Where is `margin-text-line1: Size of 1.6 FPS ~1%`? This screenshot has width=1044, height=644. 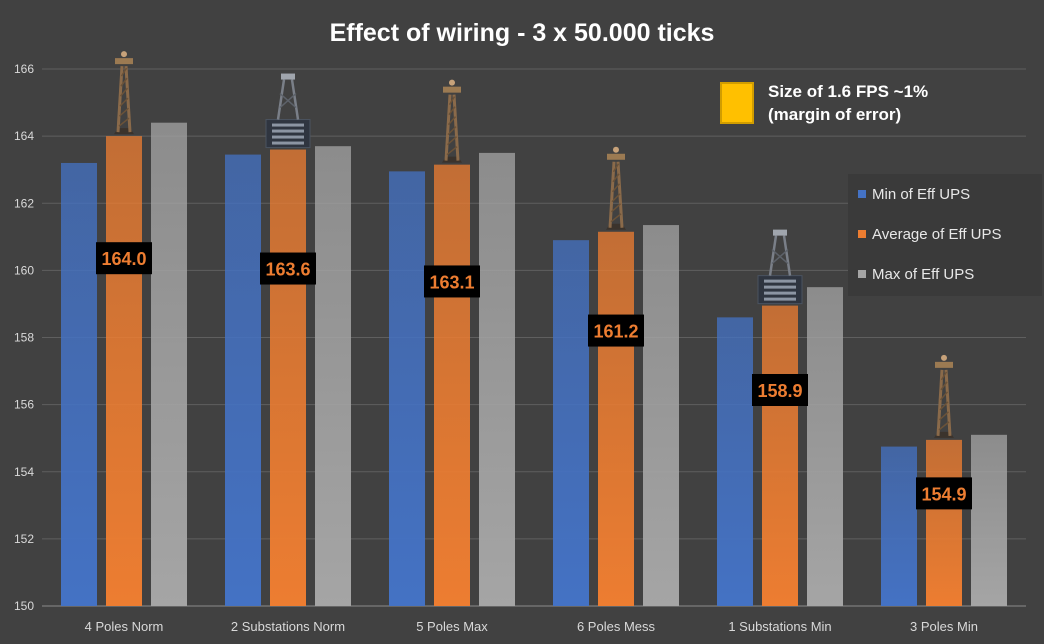
margin-text-line1: Size of 1.6 FPS ~1% is located at coordinates (848, 91).